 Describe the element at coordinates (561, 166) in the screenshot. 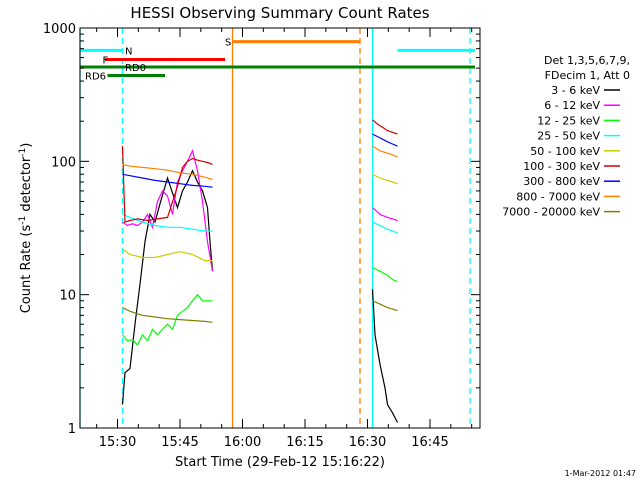

I see `legend-entry-label: 100 - 300 keV` at that location.